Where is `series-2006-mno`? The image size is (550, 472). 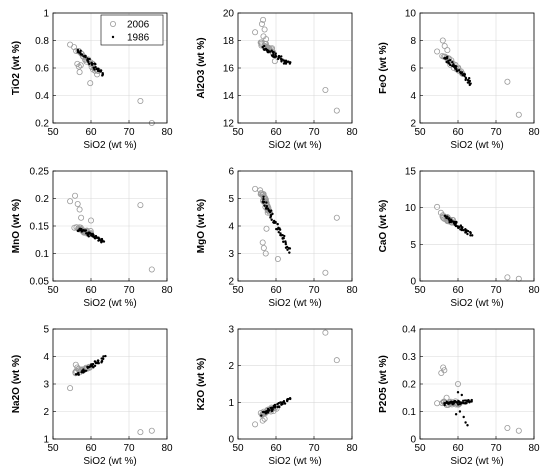 series-2006-mno is located at coordinates (111, 232).